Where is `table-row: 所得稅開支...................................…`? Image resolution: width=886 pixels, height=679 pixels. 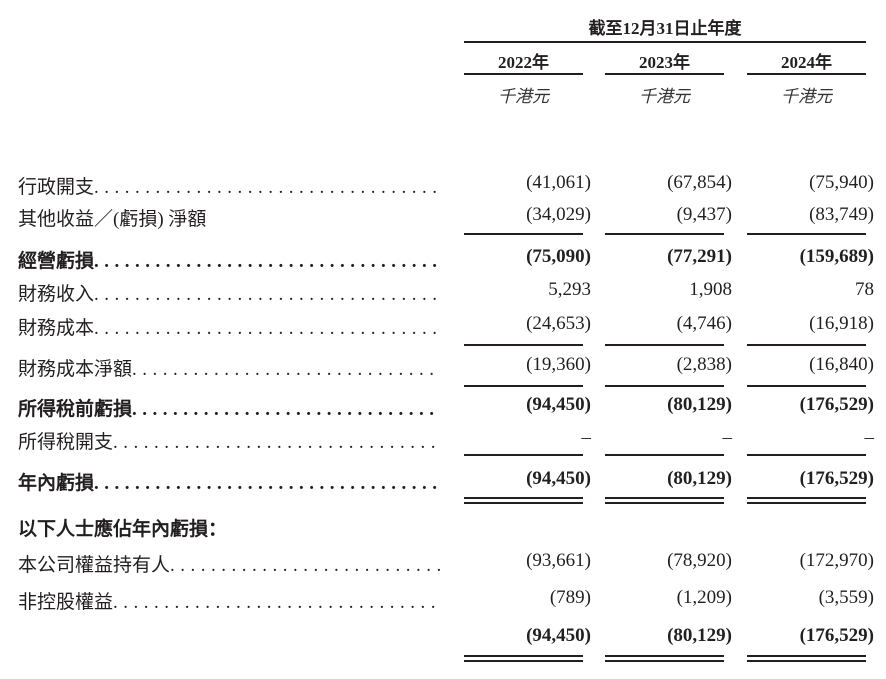 table-row: 所得稅開支...................................… is located at coordinates (443, 442).